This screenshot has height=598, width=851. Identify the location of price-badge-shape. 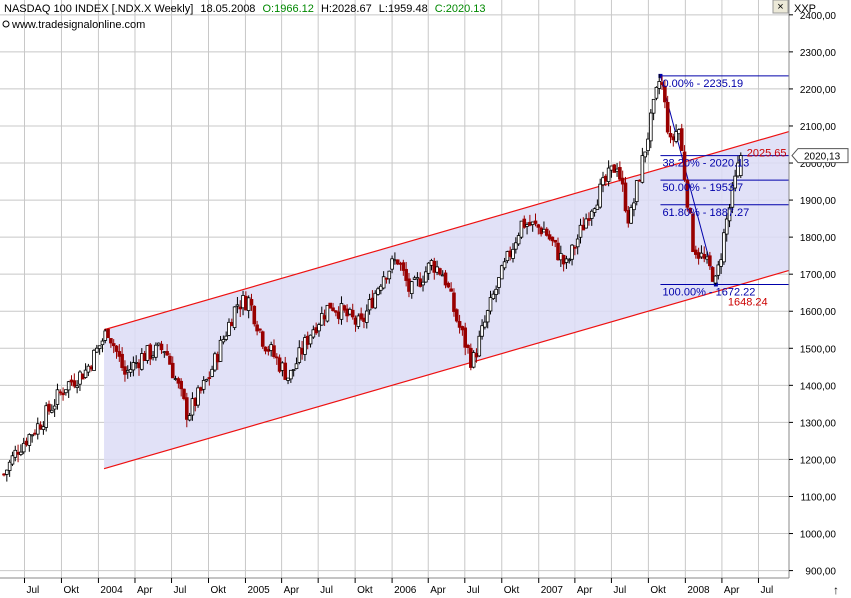
(820, 156).